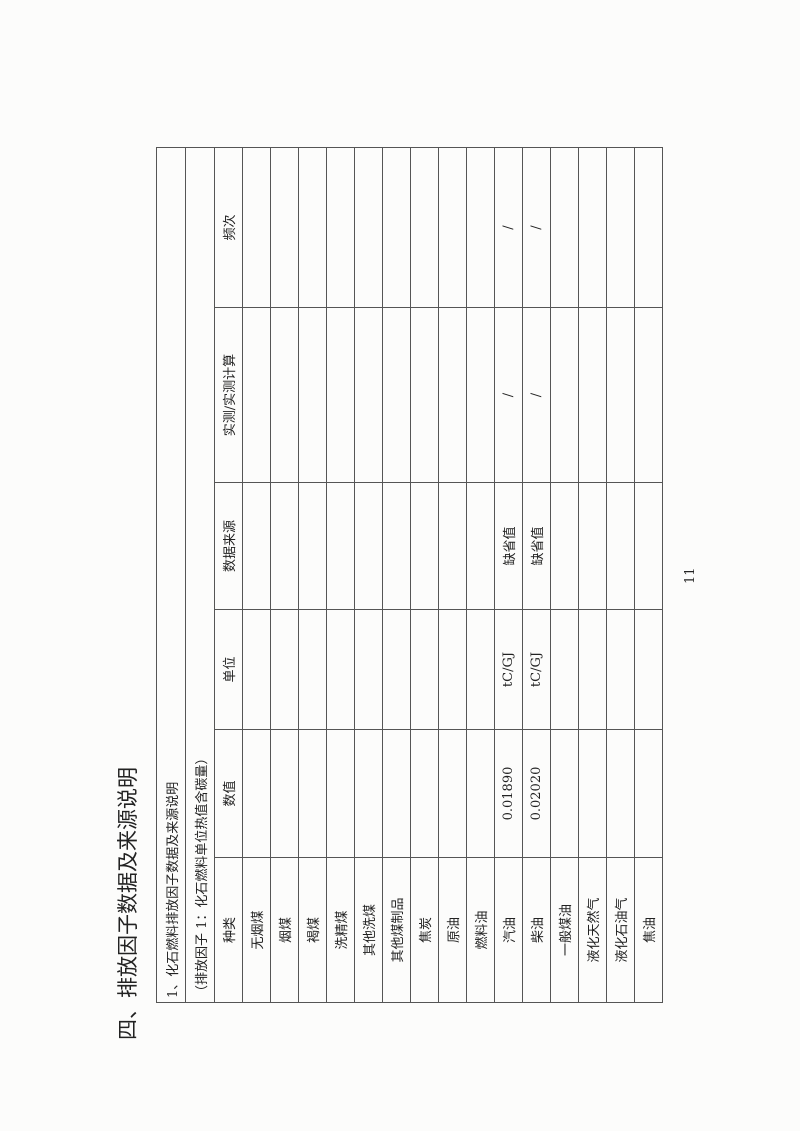 Image resolution: width=800 pixels, height=1131 pixels. What do you see at coordinates (424, 930) in the screenshot?
I see `cell-type: 焦炭` at bounding box center [424, 930].